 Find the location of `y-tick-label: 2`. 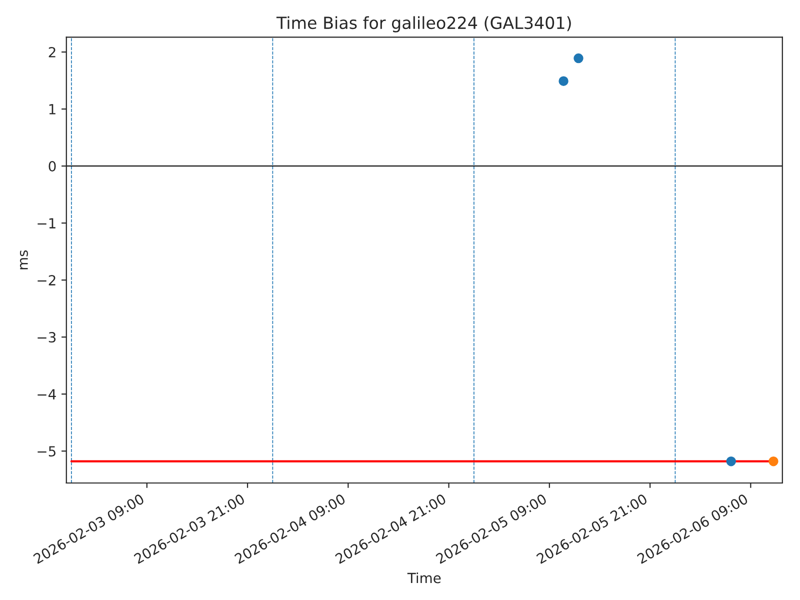

y-tick-label: 2 is located at coordinates (52, 52).